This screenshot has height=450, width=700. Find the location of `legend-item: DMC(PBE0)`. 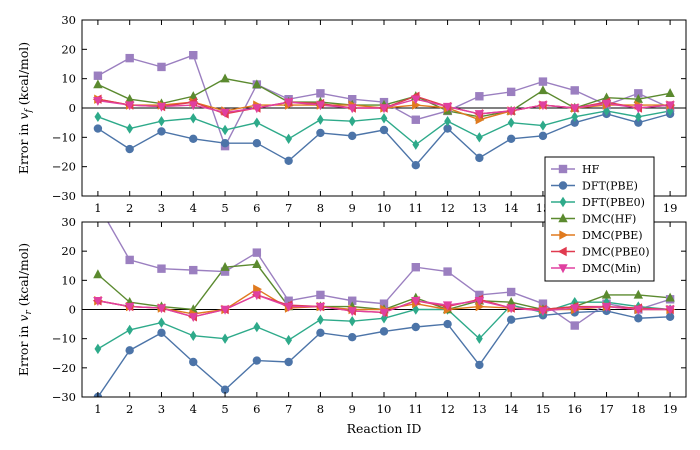

legend-item: DMC(PBE0) is located at coordinates (600, 252).